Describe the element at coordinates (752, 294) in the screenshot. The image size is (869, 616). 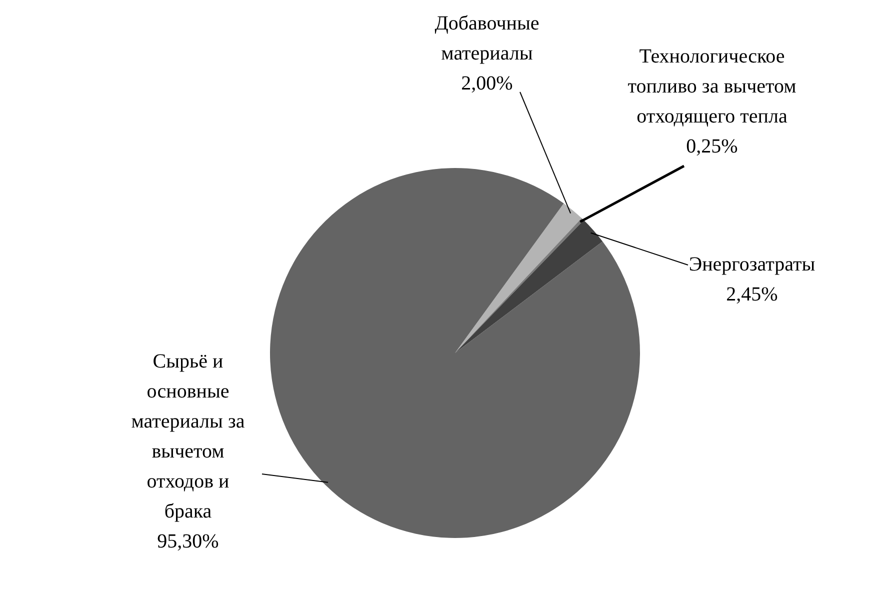
I see `data-label: 2,45%` at that location.